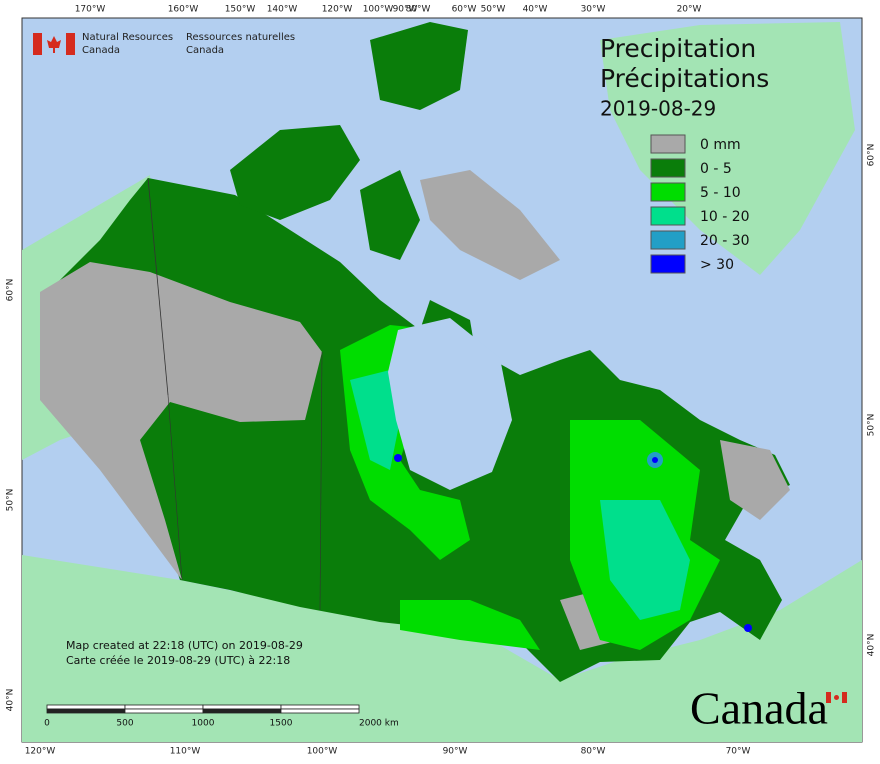 The image size is (880, 764). Describe the element at coordinates (464, 10) in the screenshot. I see `graticule-label: 60°W` at that location.